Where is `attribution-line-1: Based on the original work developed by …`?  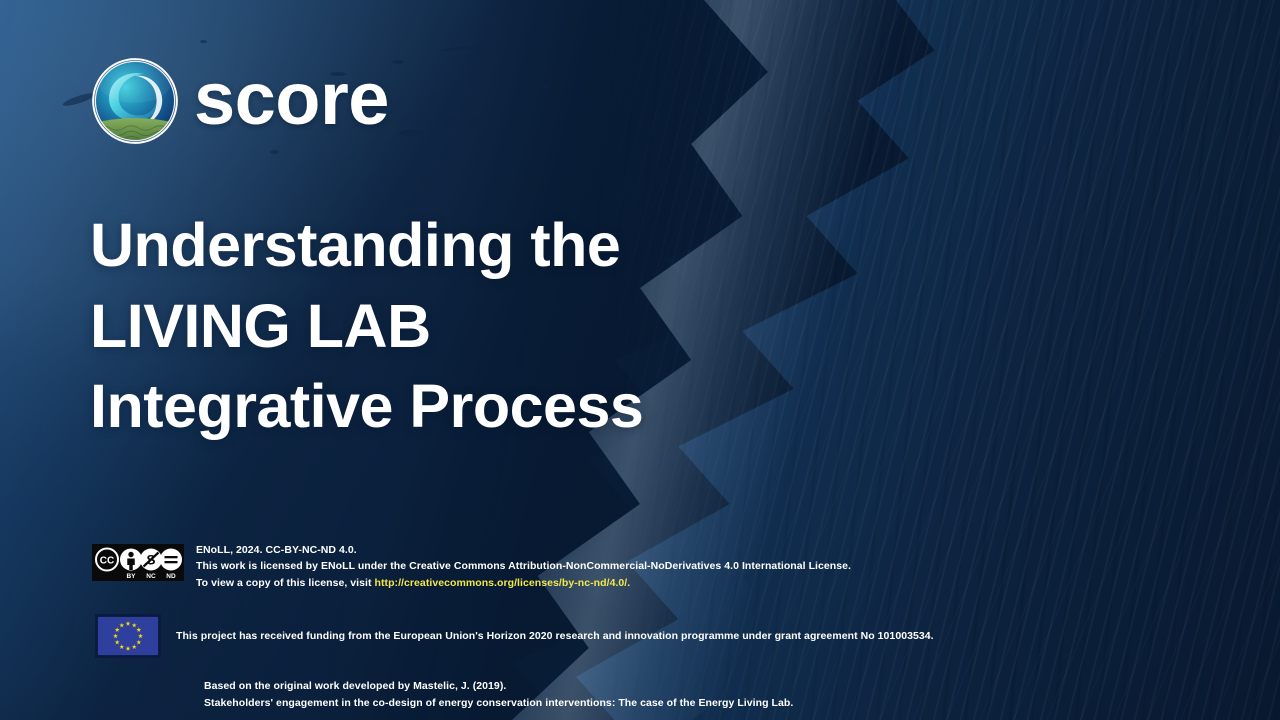
attribution-line-1: Based on the original work developed by … is located at coordinates (355, 685).